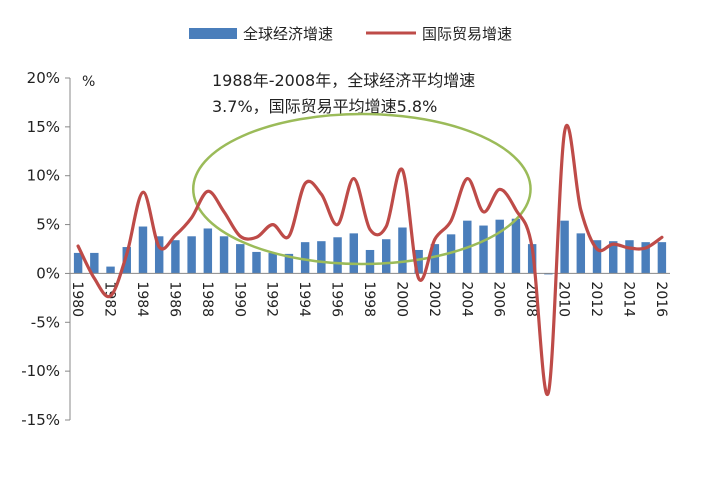  I want to click on bar-2012, so click(597, 257).